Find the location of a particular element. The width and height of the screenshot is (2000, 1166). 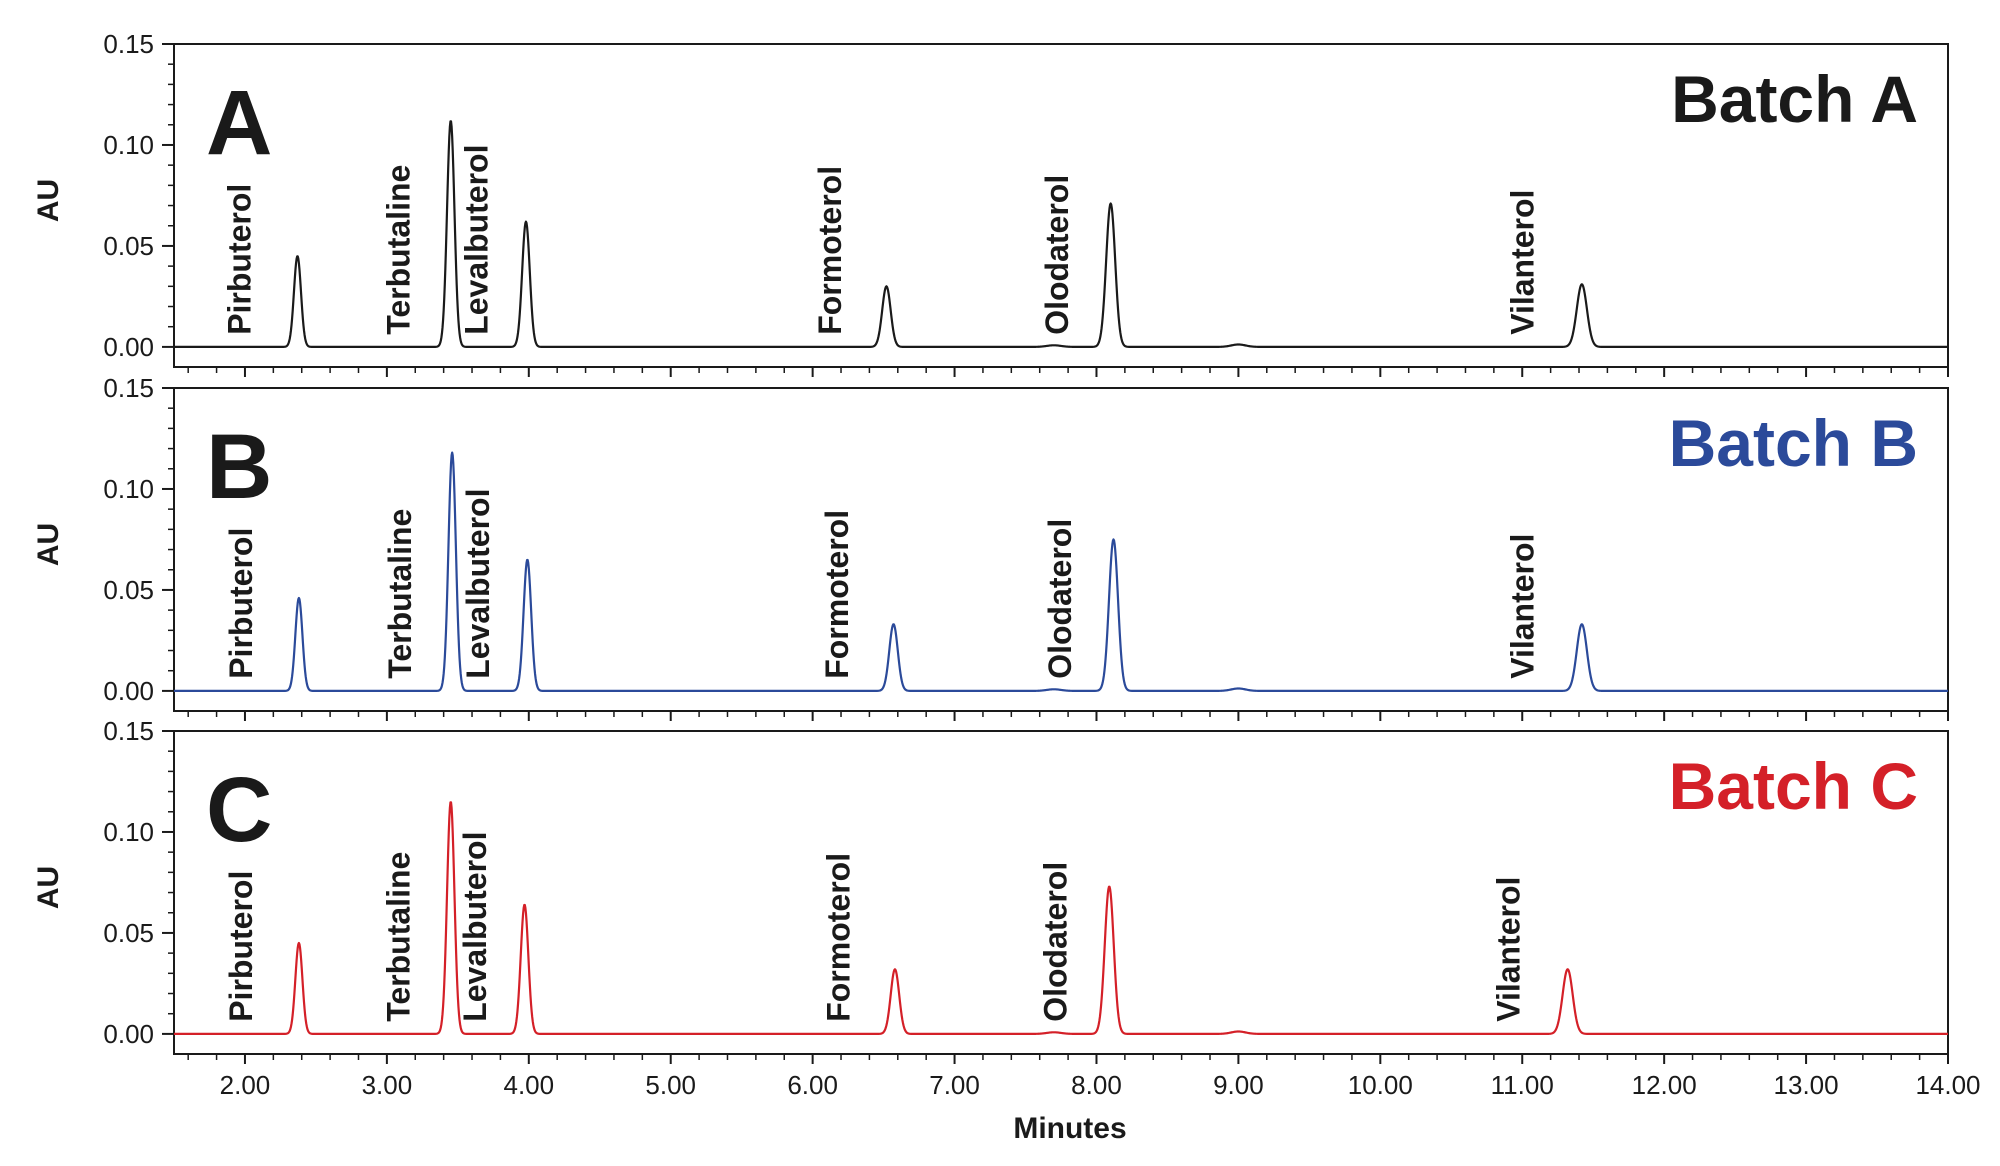

x-tick-label: 3.00 is located at coordinates (387, 1085).